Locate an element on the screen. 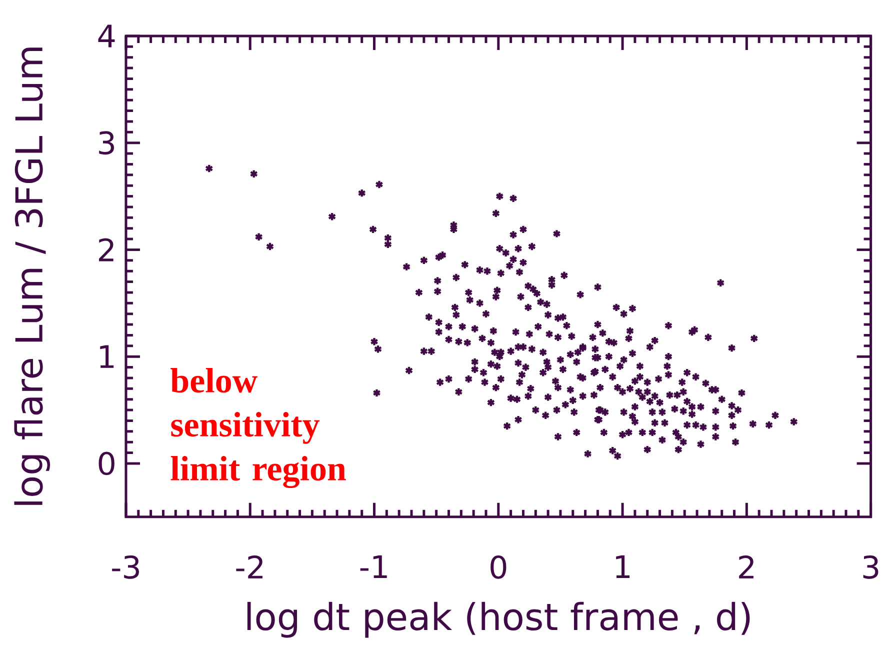  x-tick-label: -3 is located at coordinates (125, 567).